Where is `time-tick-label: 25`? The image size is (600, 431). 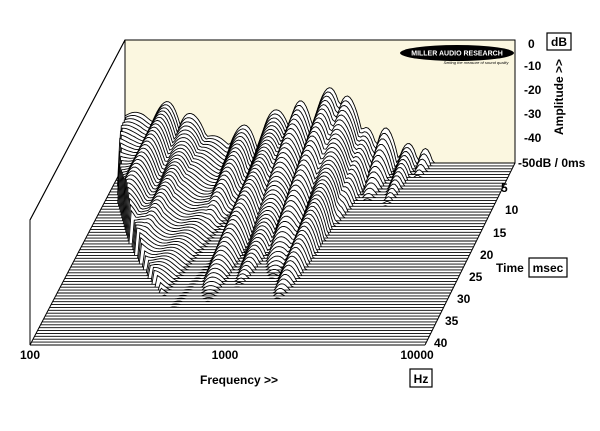
time-tick-label: 25 is located at coordinates (476, 277).